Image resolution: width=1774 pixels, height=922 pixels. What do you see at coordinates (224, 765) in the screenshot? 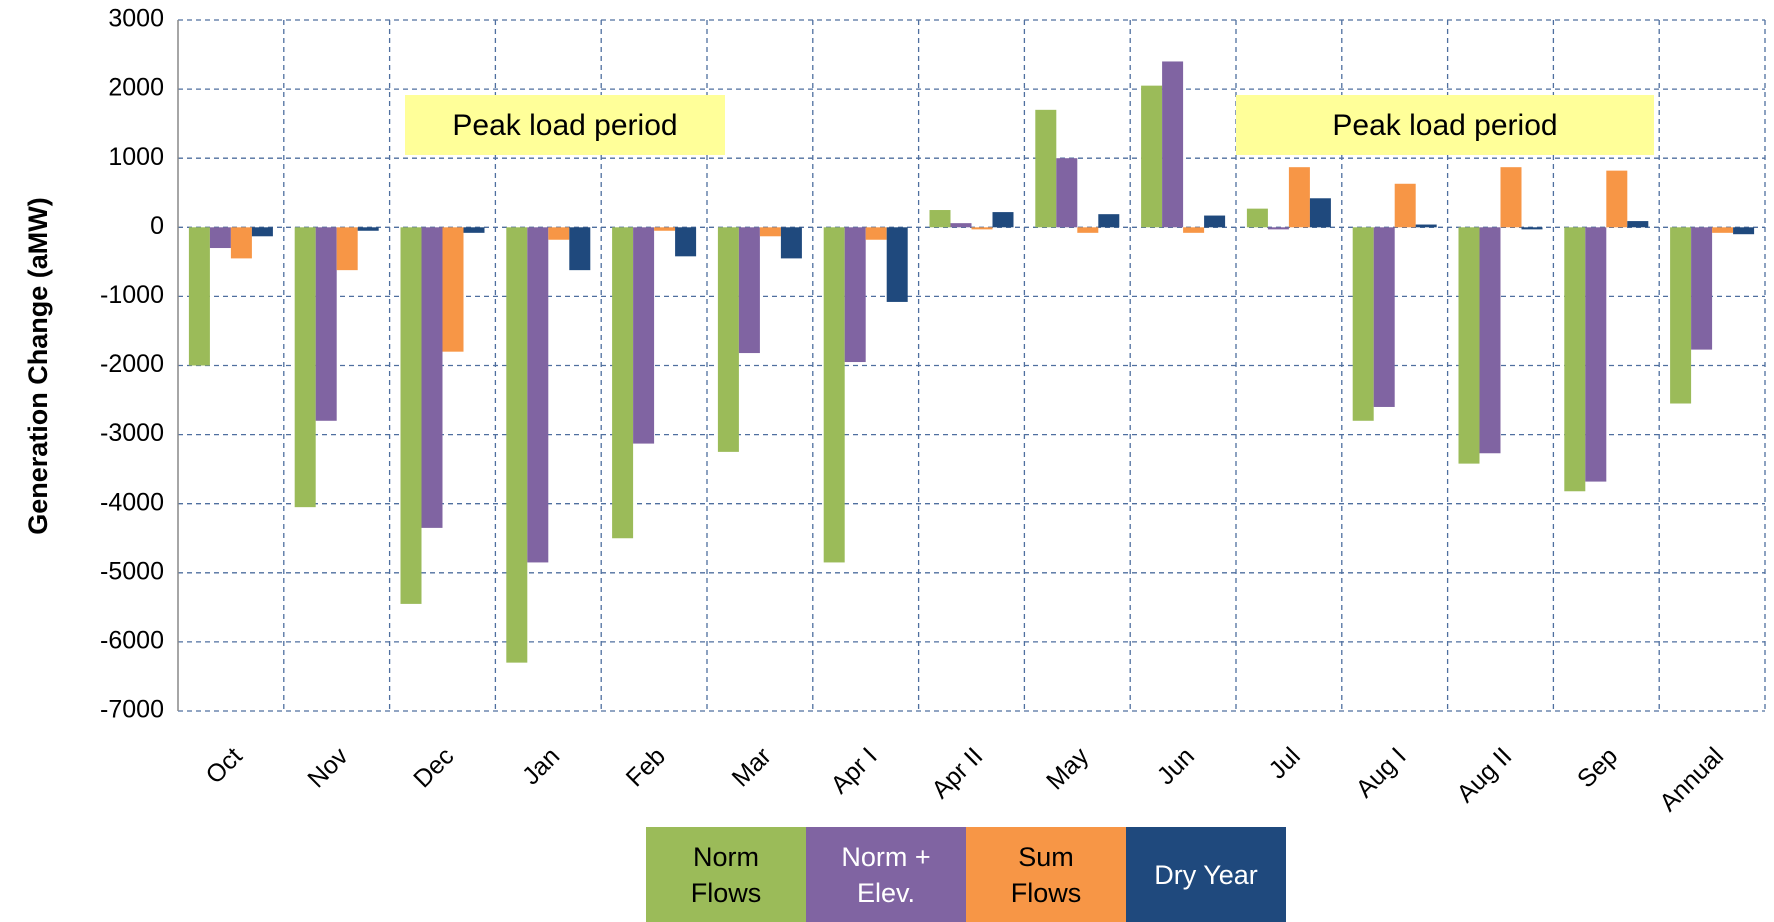
I see `x-tick-label: Oct` at bounding box center [224, 765].